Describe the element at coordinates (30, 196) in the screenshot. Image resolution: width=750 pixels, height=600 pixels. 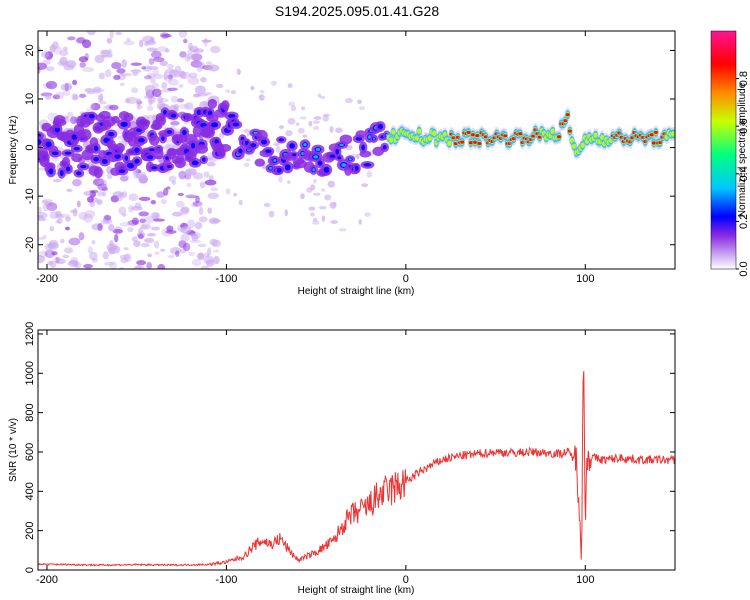
I see `spectrogram-ytick-label: -10` at that location.